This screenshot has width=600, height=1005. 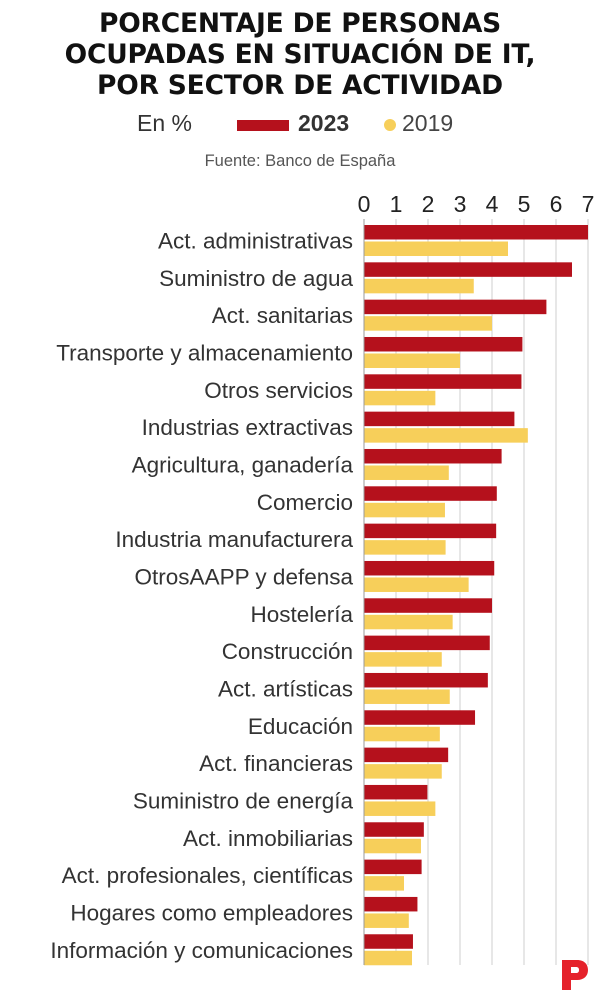 I want to click on legend: En % 2023 2019, so click(x=300, y=124).